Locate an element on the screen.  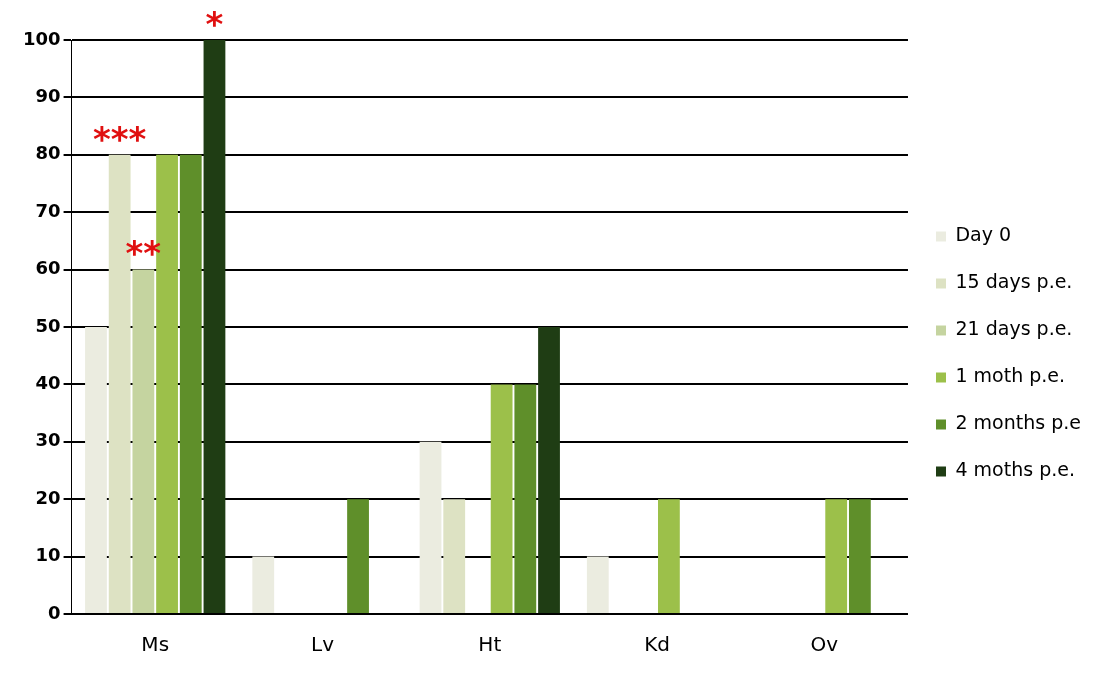
y-tick-label: 30 is located at coordinates (48, 440).